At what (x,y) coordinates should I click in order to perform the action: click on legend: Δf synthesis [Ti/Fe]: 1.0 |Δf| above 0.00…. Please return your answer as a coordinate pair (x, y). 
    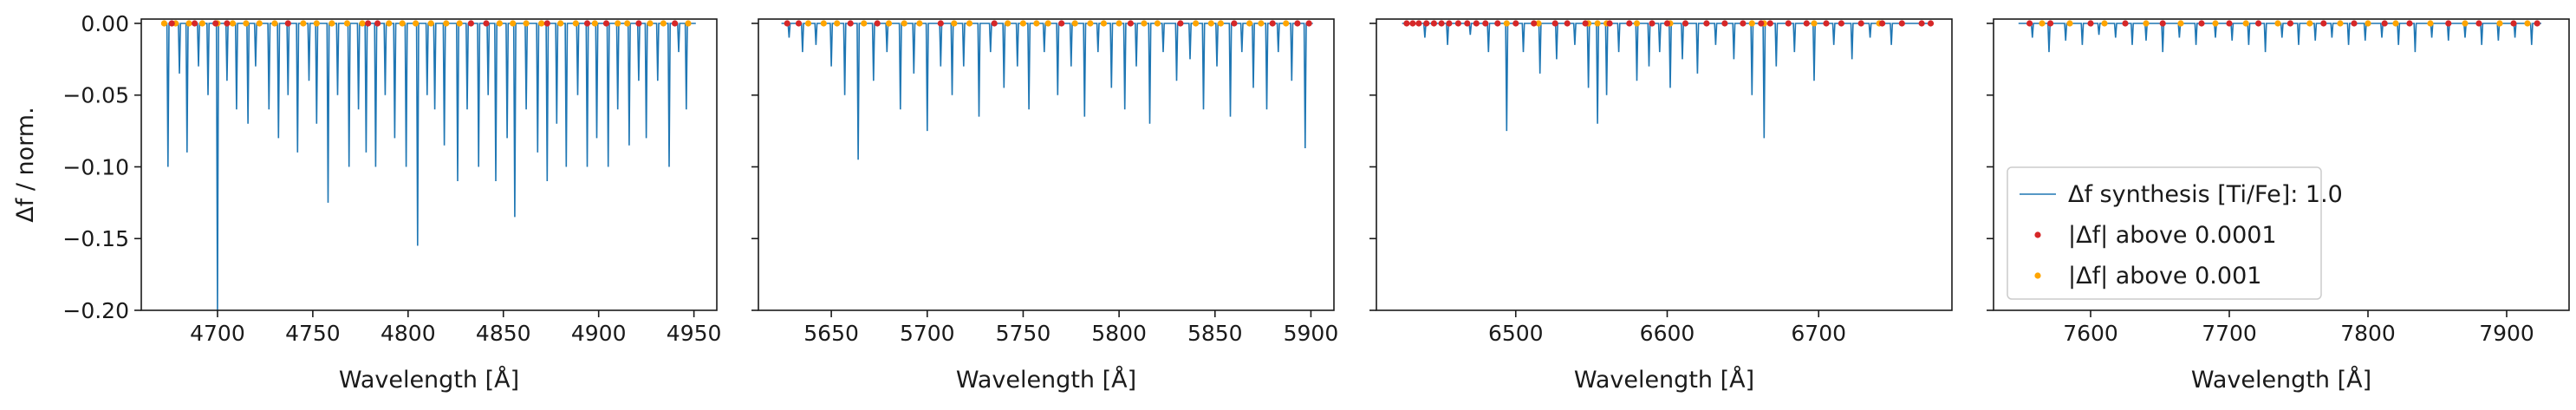
    Looking at the image, I should click on (2175, 233).